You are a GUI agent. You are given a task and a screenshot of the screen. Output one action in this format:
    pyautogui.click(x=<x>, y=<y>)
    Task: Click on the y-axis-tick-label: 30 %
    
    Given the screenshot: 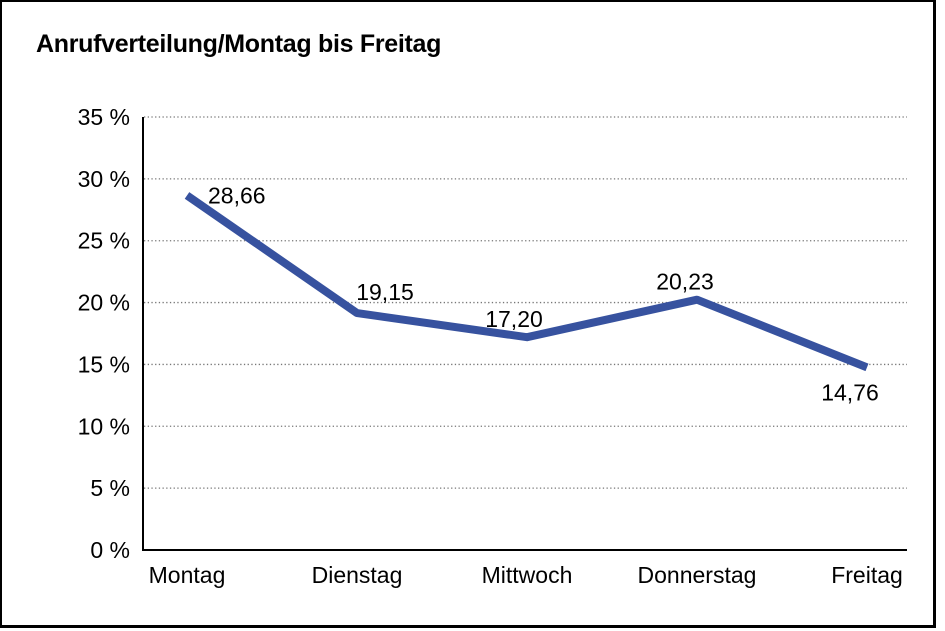 What is the action you would take?
    pyautogui.click(x=104, y=179)
    